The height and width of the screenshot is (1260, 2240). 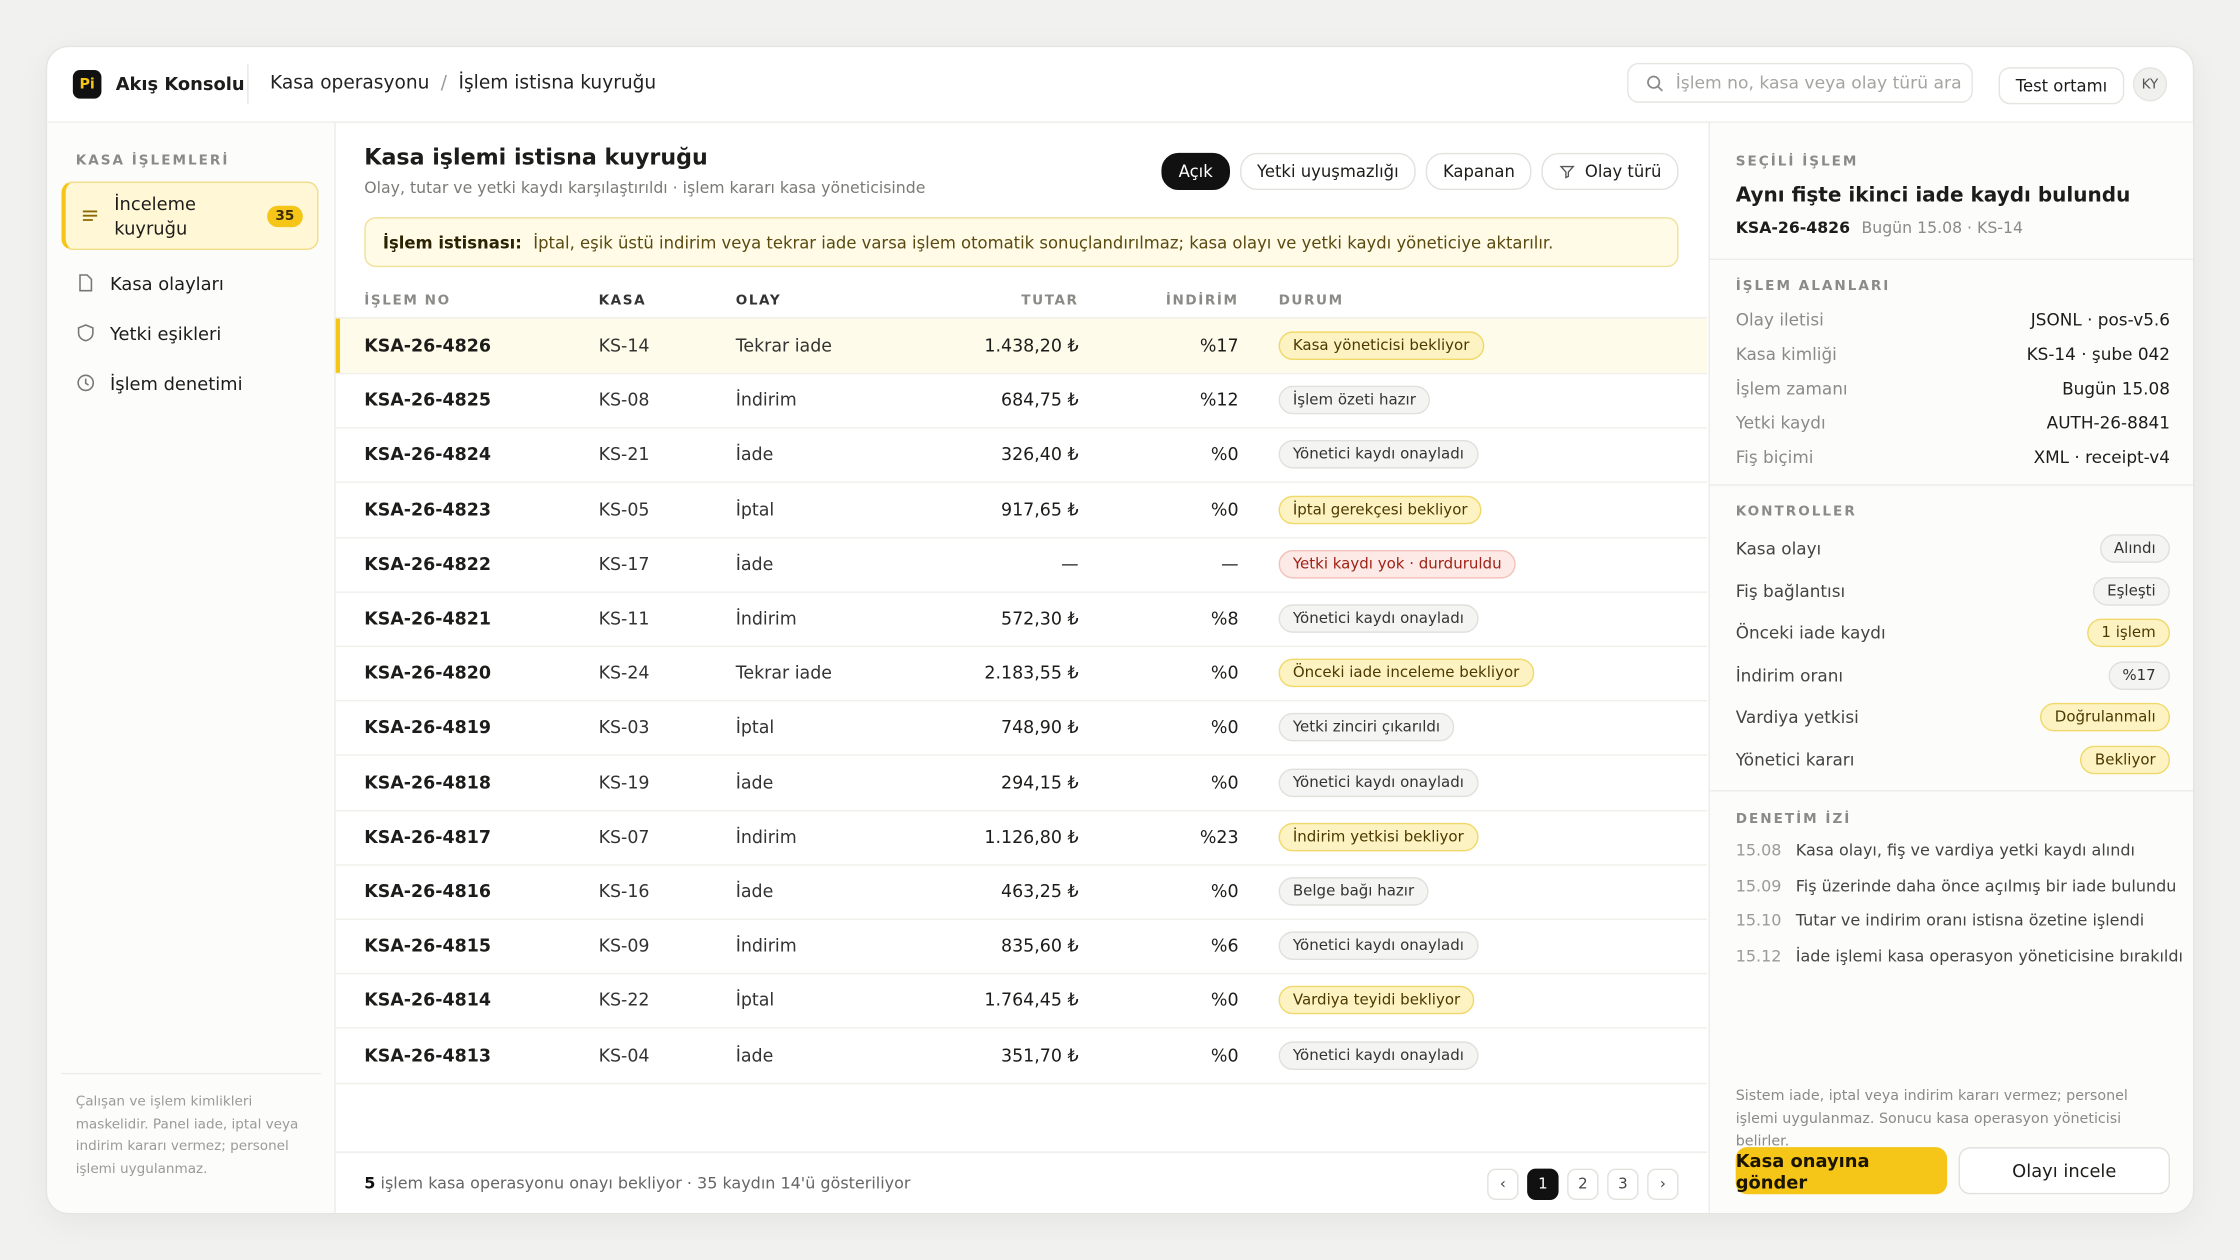 I want to click on field-value: Bugün 15.08, so click(x=2116, y=388).